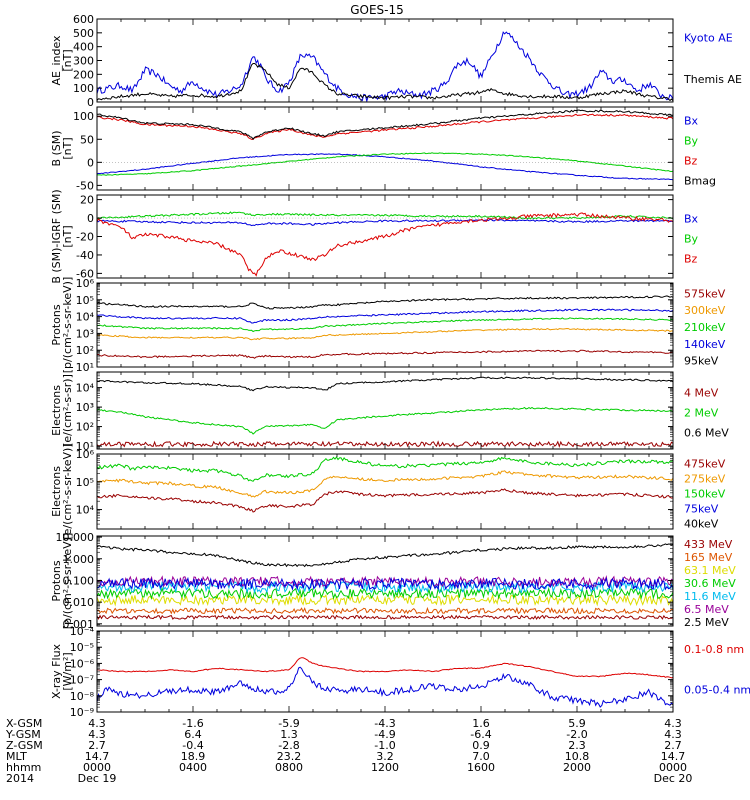 The image size is (750, 800). Describe the element at coordinates (67, 236) in the screenshot. I see `y-axis-unit: [nT]` at that location.